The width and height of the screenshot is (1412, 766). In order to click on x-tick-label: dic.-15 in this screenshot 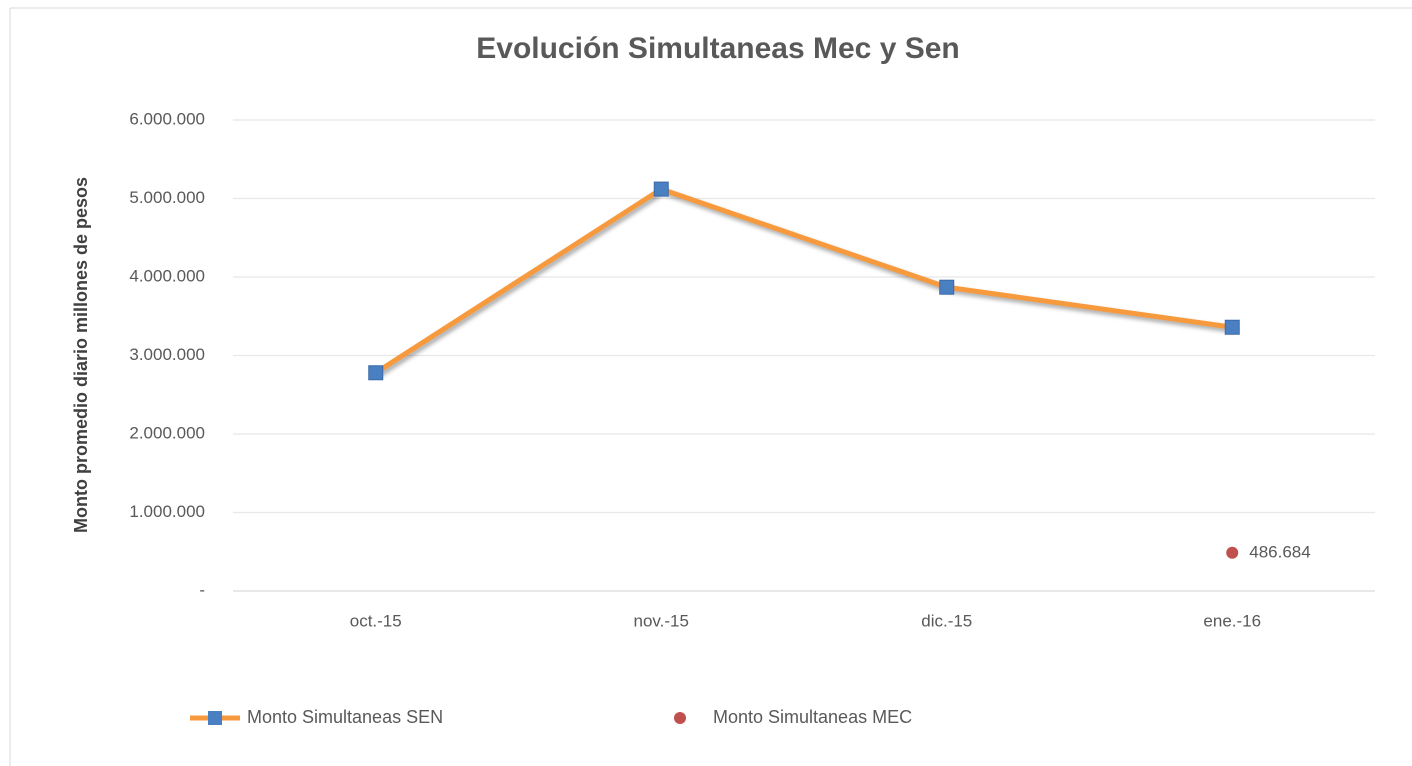, I will do `click(946, 620)`.